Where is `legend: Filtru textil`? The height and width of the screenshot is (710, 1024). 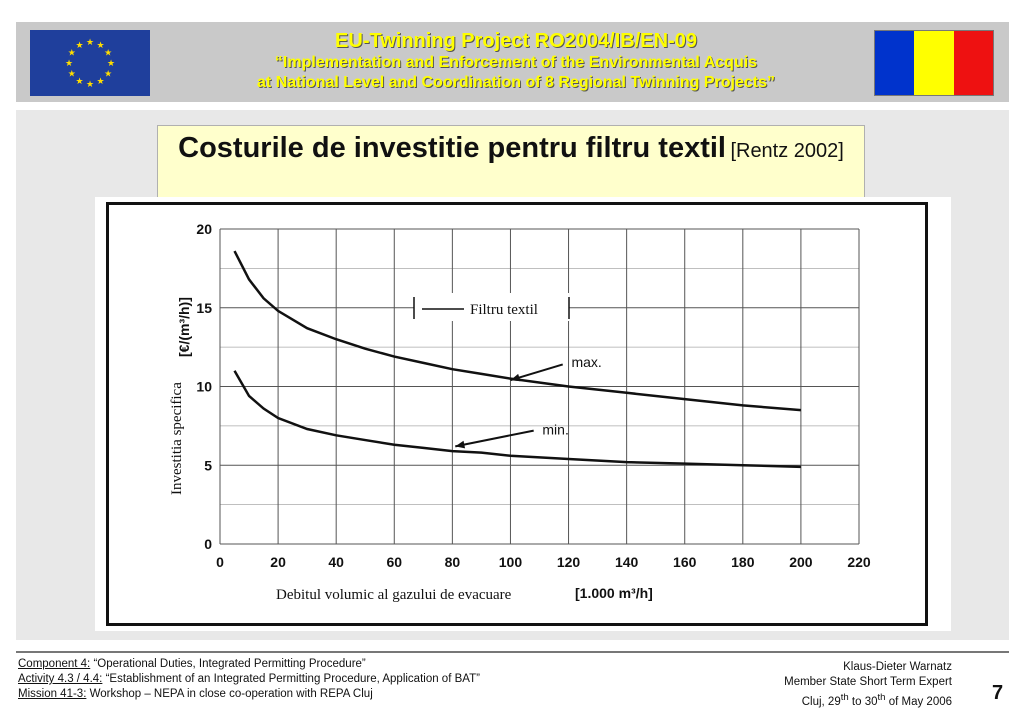 legend: Filtru textil is located at coordinates (491, 307).